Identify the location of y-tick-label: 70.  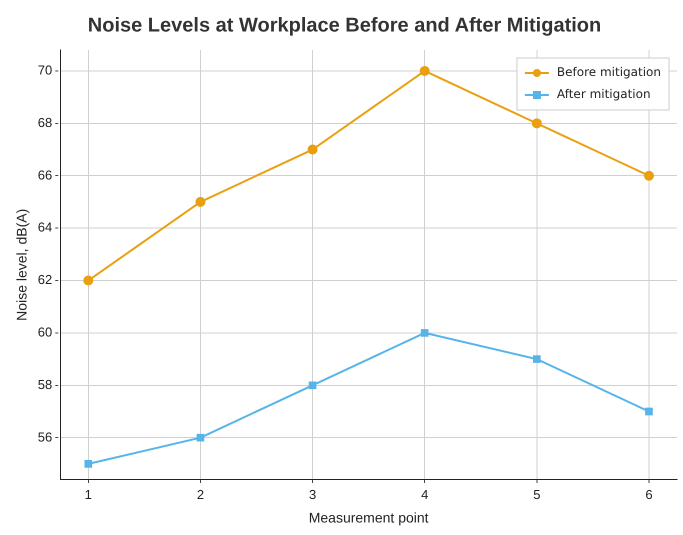
(45, 70).